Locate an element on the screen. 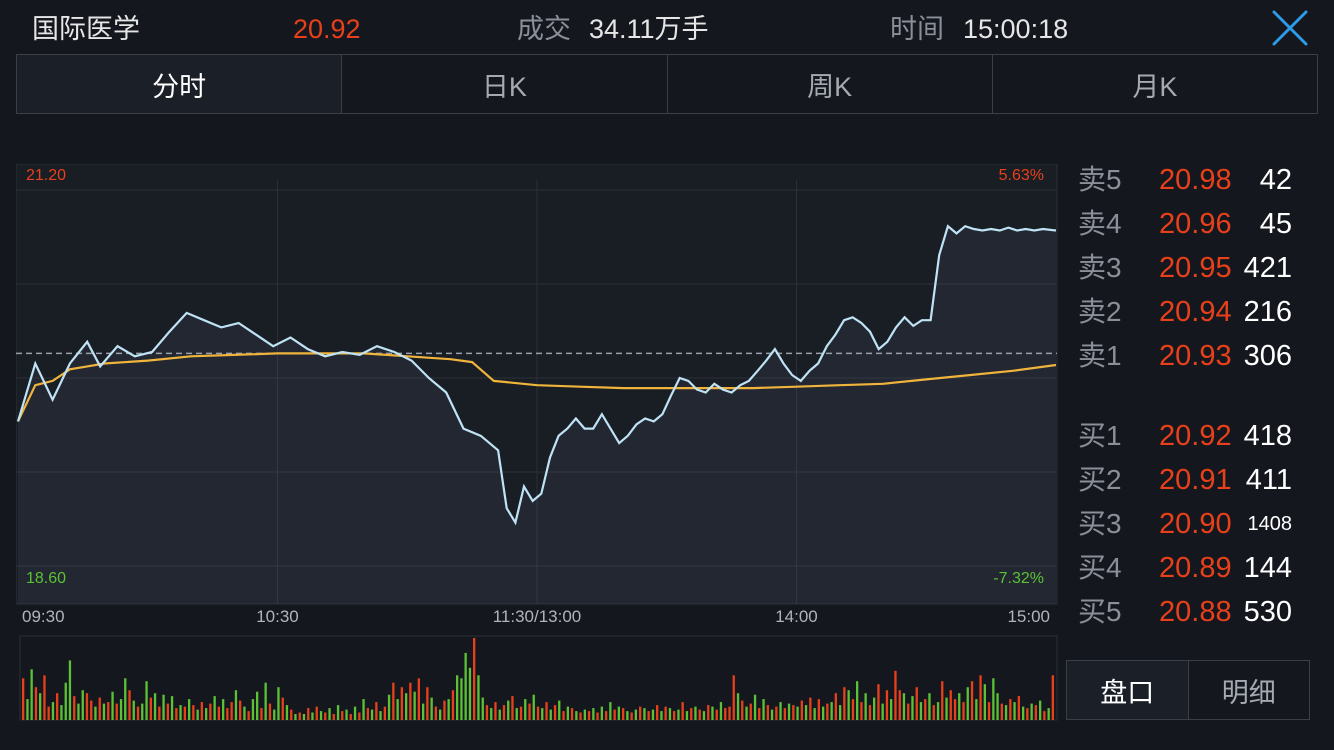 This screenshot has width=1334, height=750. ask-row: 卖2 20.94 216 is located at coordinates (1193, 312).